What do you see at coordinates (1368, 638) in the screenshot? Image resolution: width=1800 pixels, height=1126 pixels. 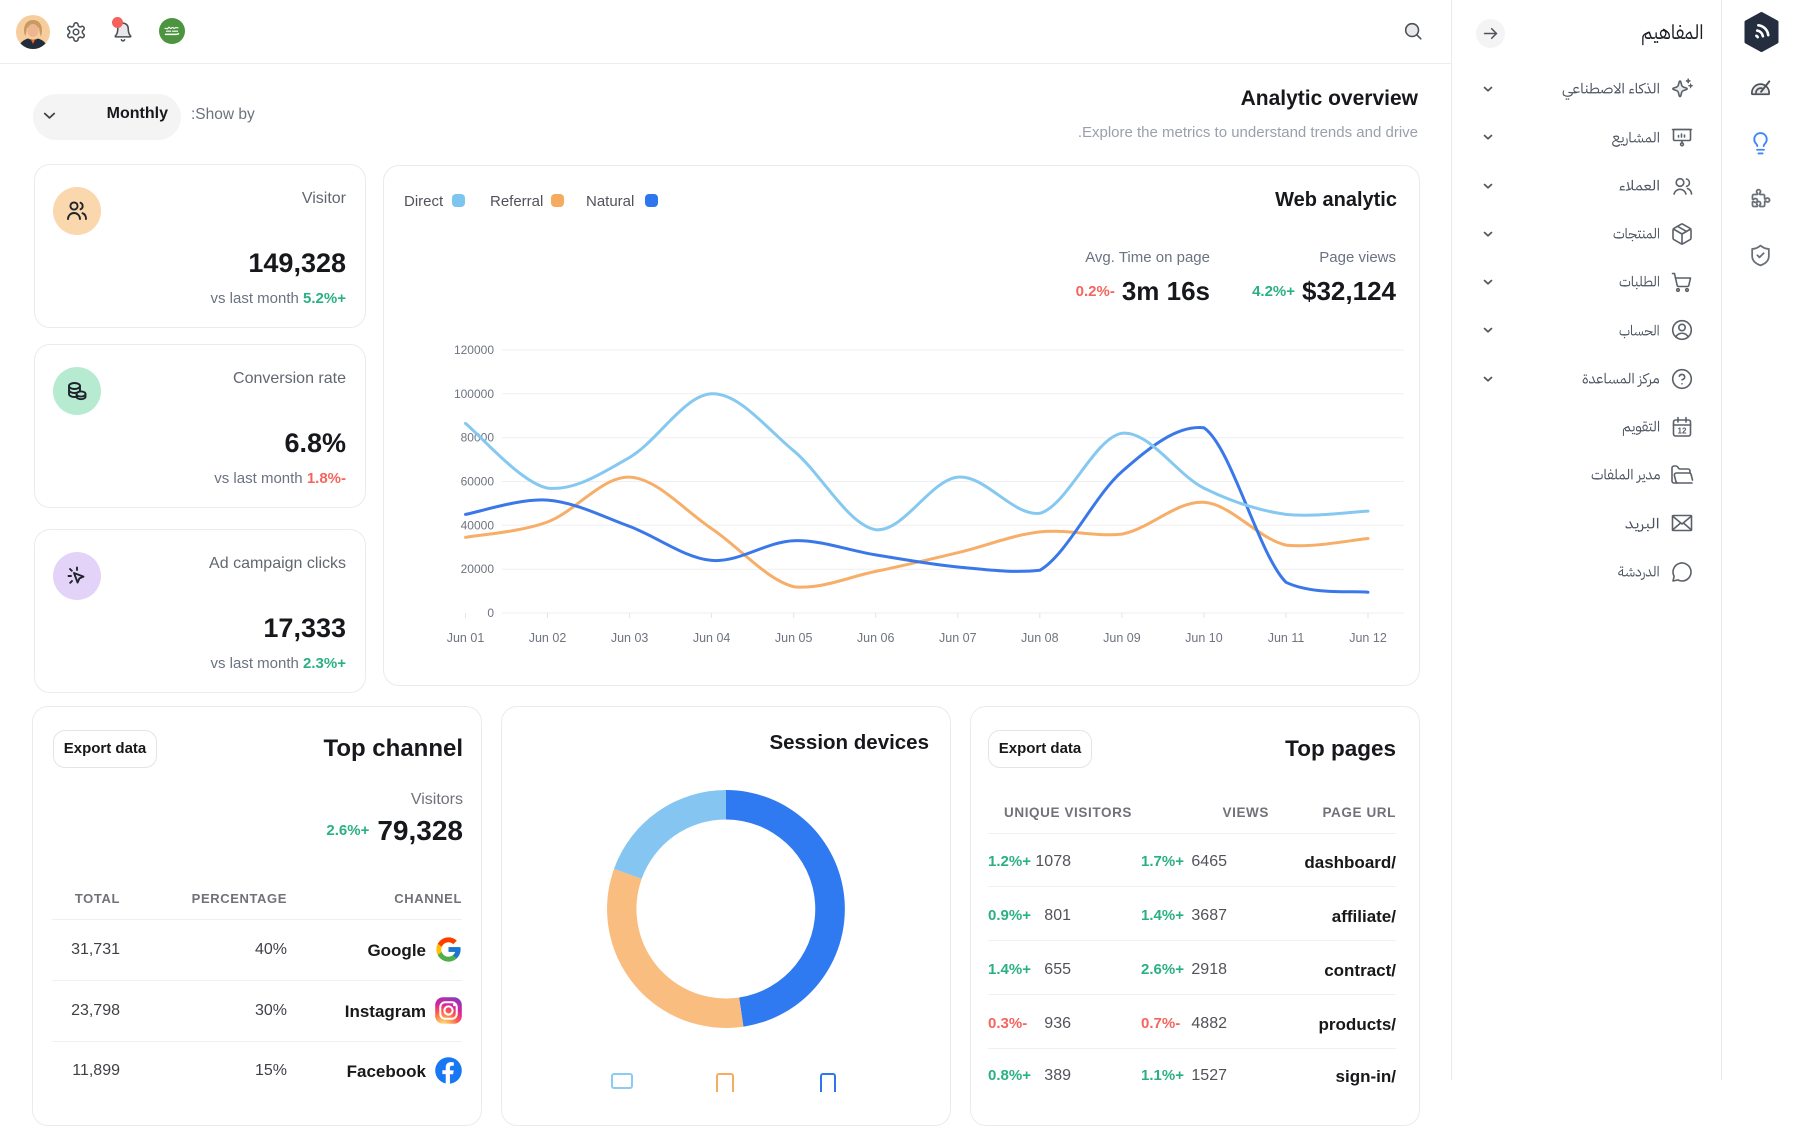 I see `svg-text: Jun 12` at bounding box center [1368, 638].